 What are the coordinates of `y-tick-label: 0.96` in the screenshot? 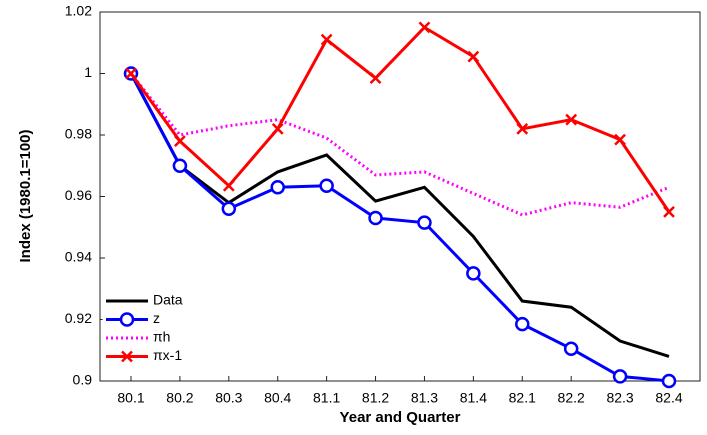 It's located at (78, 195).